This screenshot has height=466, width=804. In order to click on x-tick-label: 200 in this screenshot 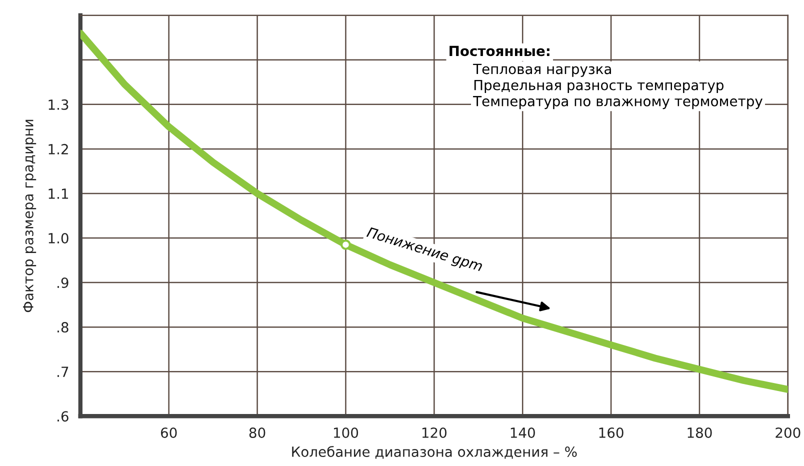, I will do `click(788, 432)`.